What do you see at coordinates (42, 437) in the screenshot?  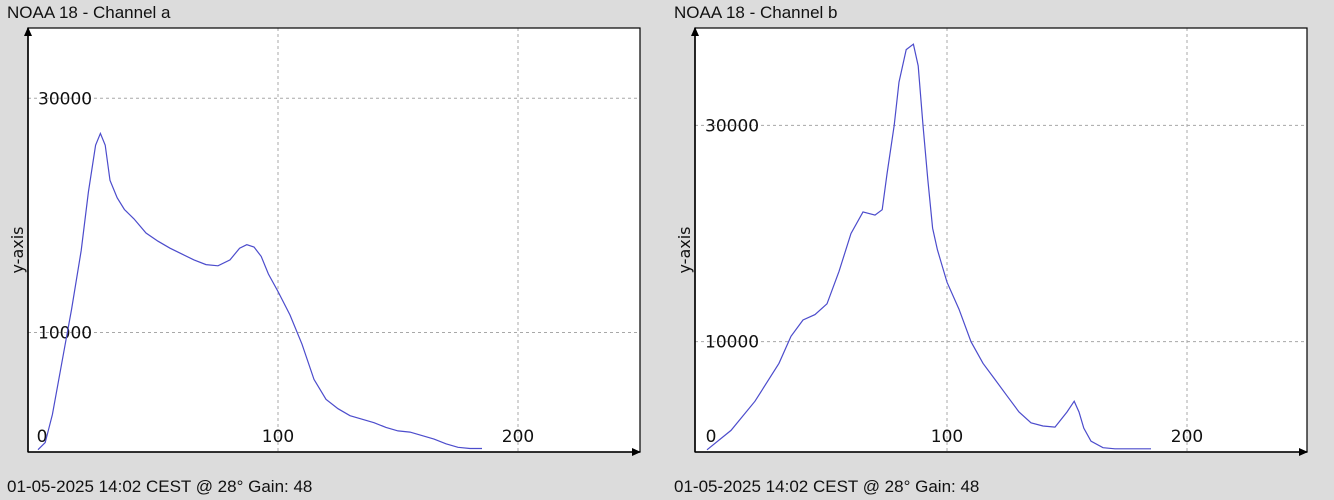 I see `channel-a-x-tick-label: 0` at bounding box center [42, 437].